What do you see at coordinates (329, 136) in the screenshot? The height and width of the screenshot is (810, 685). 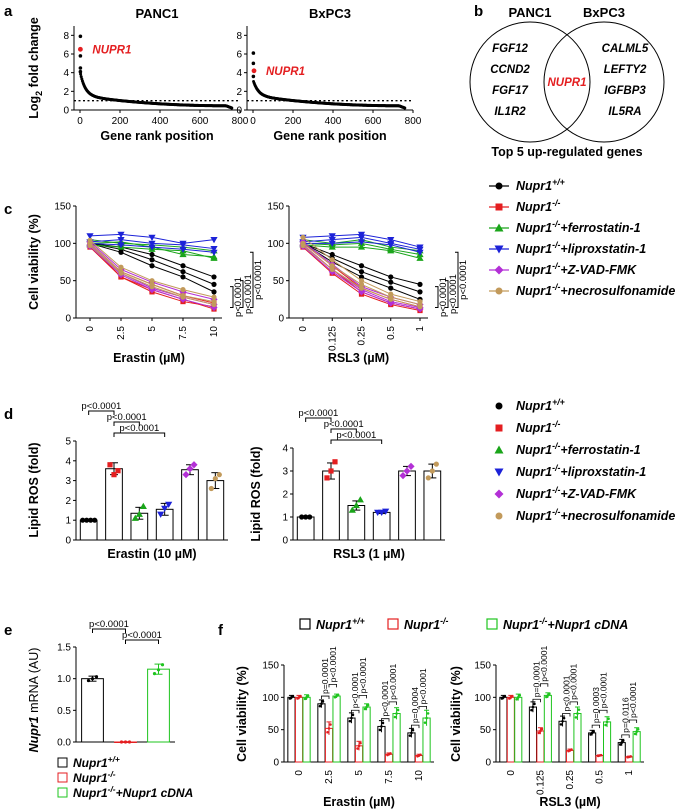 I see `x-axis-label: Gene rank position` at bounding box center [329, 136].